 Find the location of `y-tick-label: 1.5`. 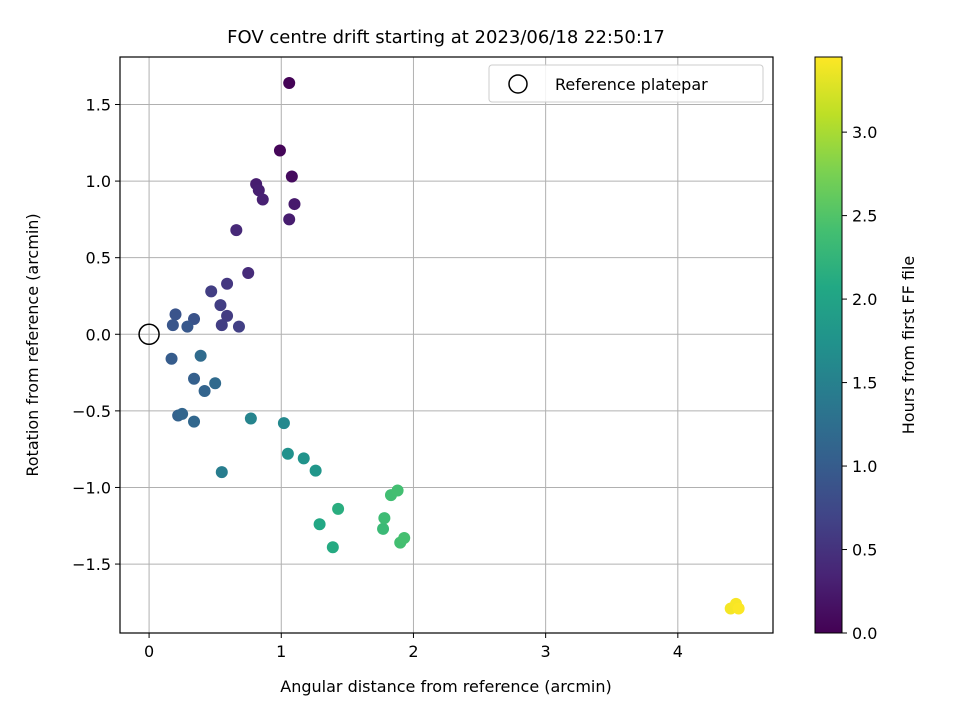

y-tick-label: 1.5 is located at coordinates (98, 104).